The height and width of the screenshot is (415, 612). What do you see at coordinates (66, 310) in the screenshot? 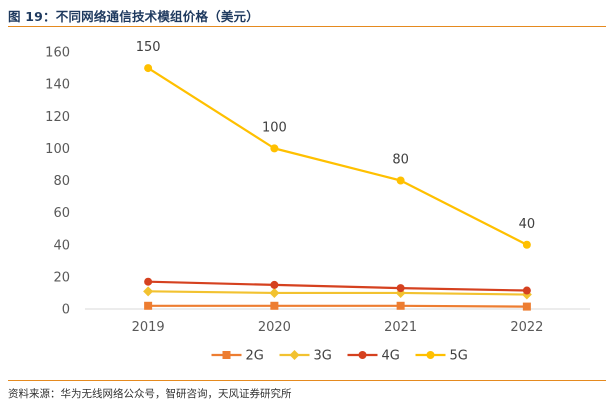
I see `y-tick-label: 0` at bounding box center [66, 310].